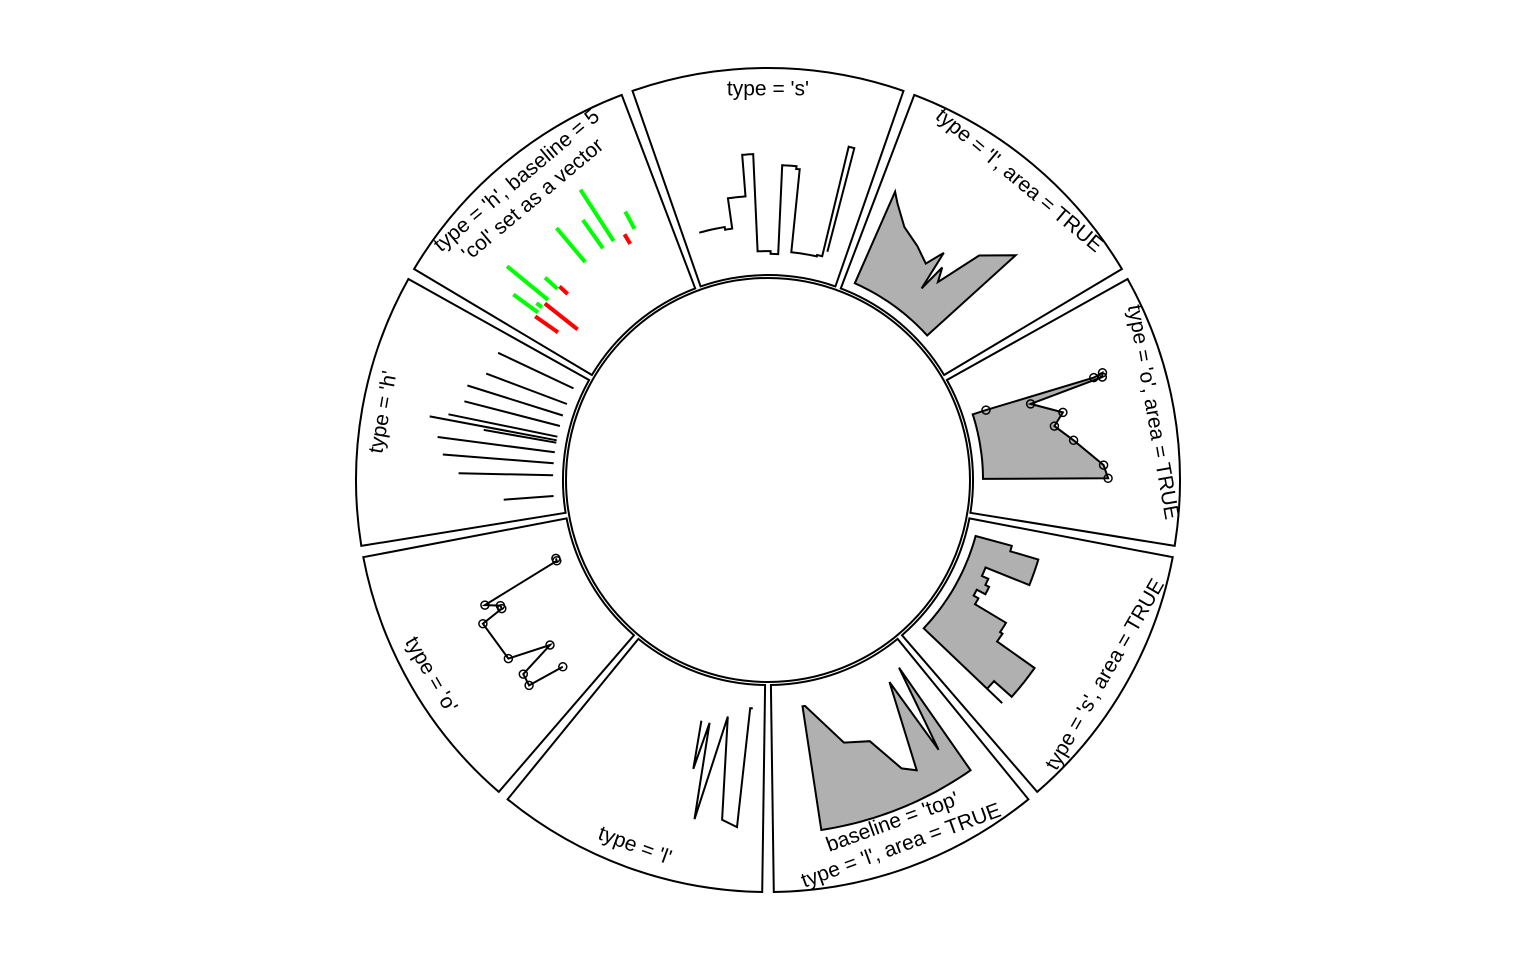 The height and width of the screenshot is (960, 1536). I want to click on sector-l: type = 'l', so click(636, 765).